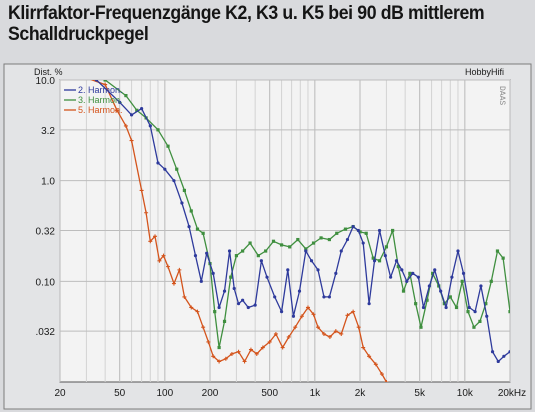  What do you see at coordinates (100, 110) in the screenshot?
I see `legend-label: 5. Harmon.` at bounding box center [100, 110].